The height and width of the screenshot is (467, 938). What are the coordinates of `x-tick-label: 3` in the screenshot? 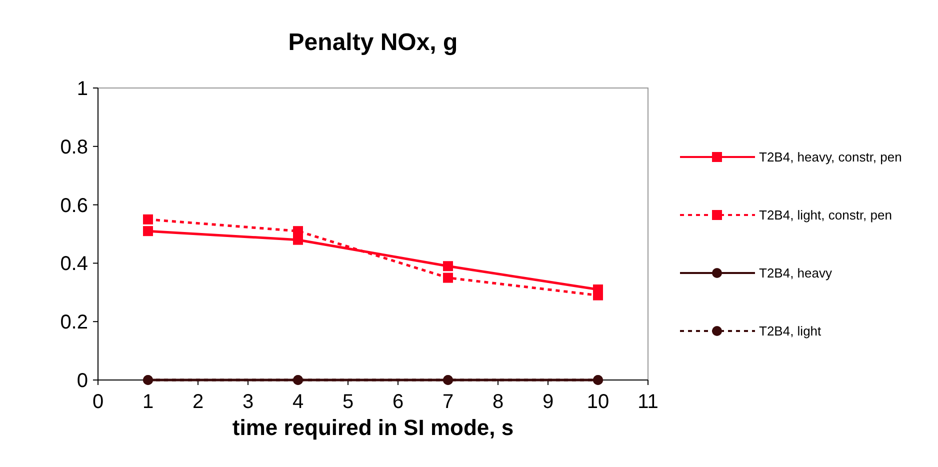 It's located at (248, 402).